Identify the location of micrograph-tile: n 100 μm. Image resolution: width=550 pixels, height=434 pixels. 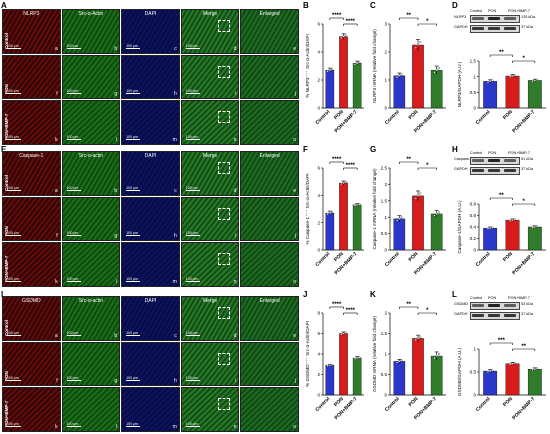
(210, 264).